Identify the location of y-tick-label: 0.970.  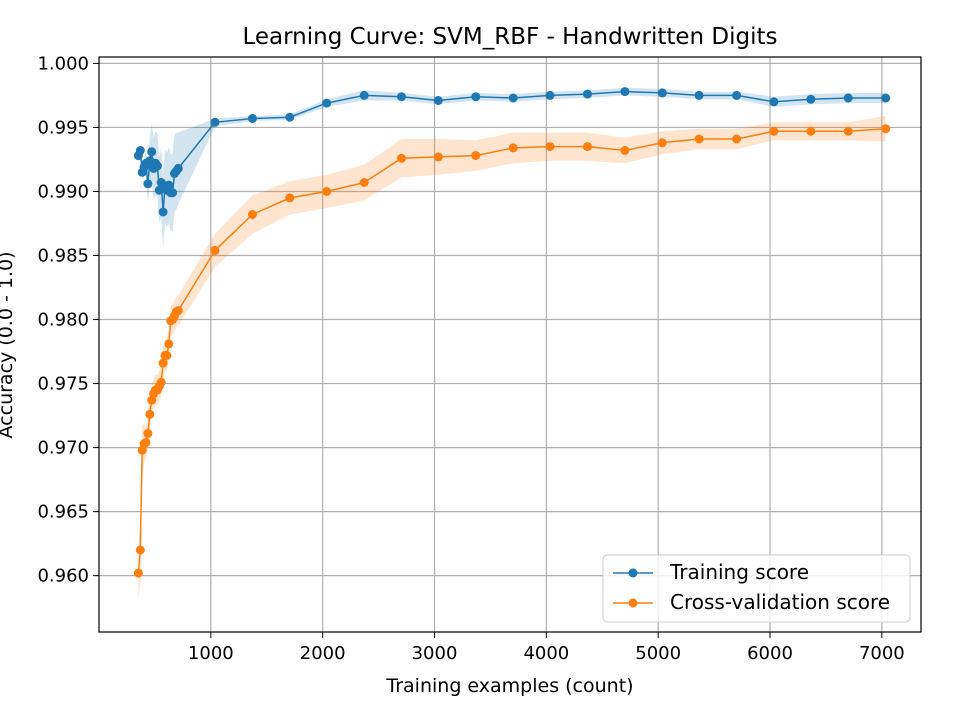
(63, 448).